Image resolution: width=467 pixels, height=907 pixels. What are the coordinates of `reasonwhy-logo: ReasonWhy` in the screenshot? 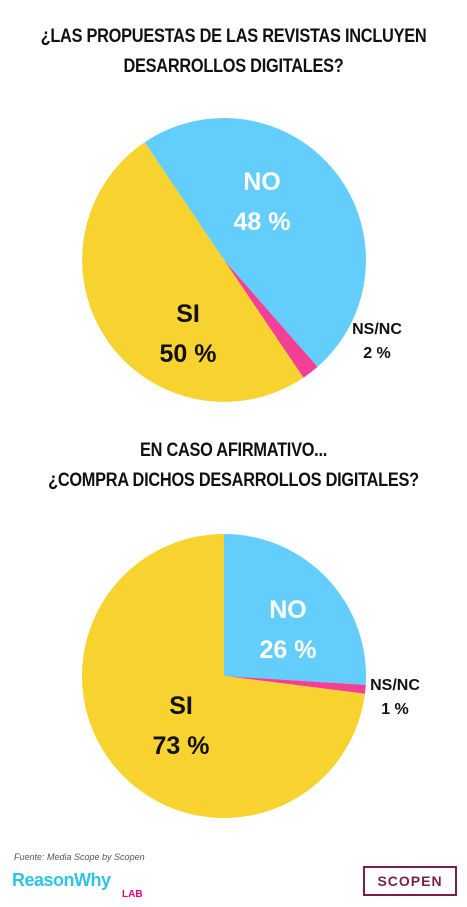 It's located at (61, 880).